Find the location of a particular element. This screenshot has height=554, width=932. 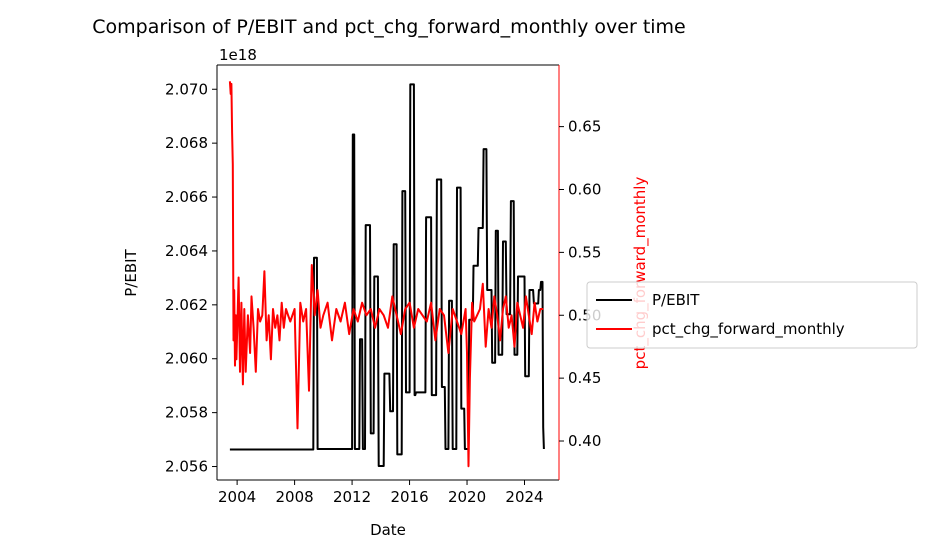

right-y-tick-label: 0.65 is located at coordinates (584, 127).